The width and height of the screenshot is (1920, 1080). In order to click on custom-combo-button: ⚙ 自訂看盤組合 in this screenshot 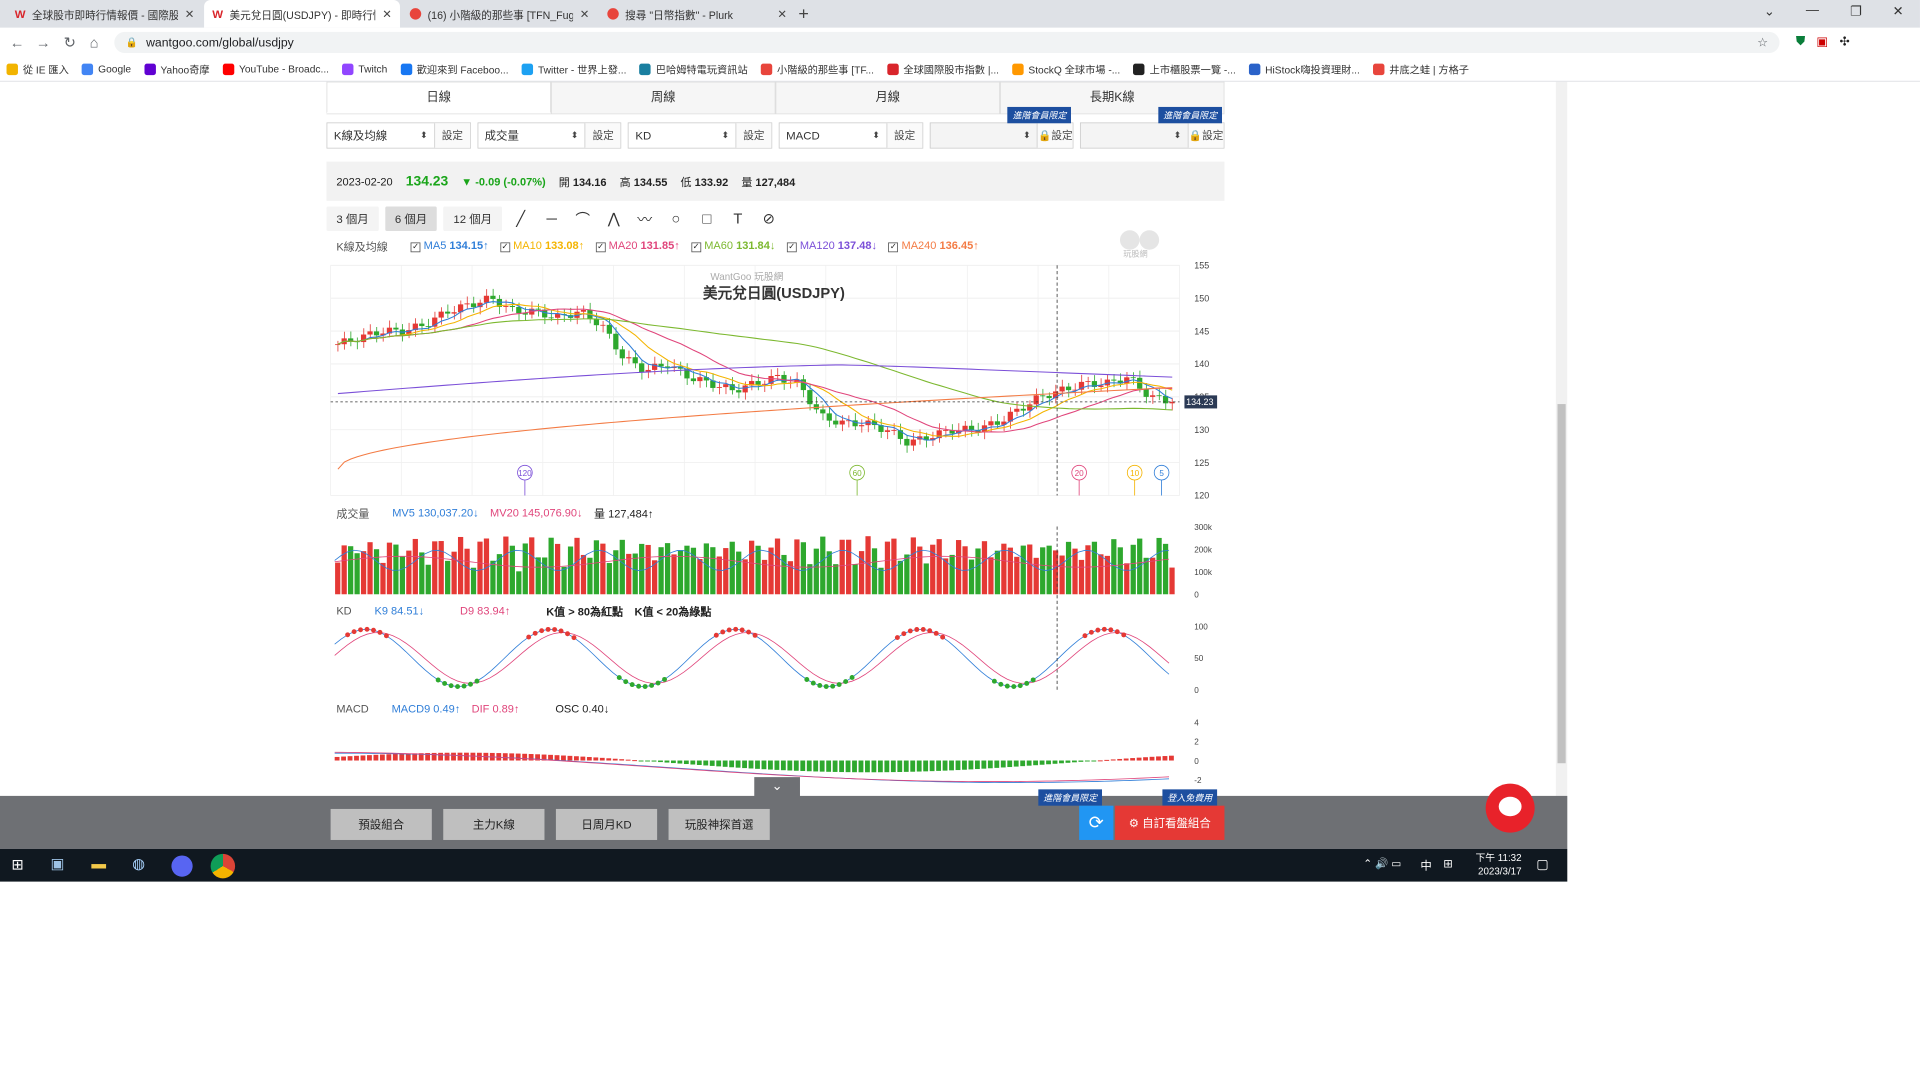, I will do `click(1170, 822)`.